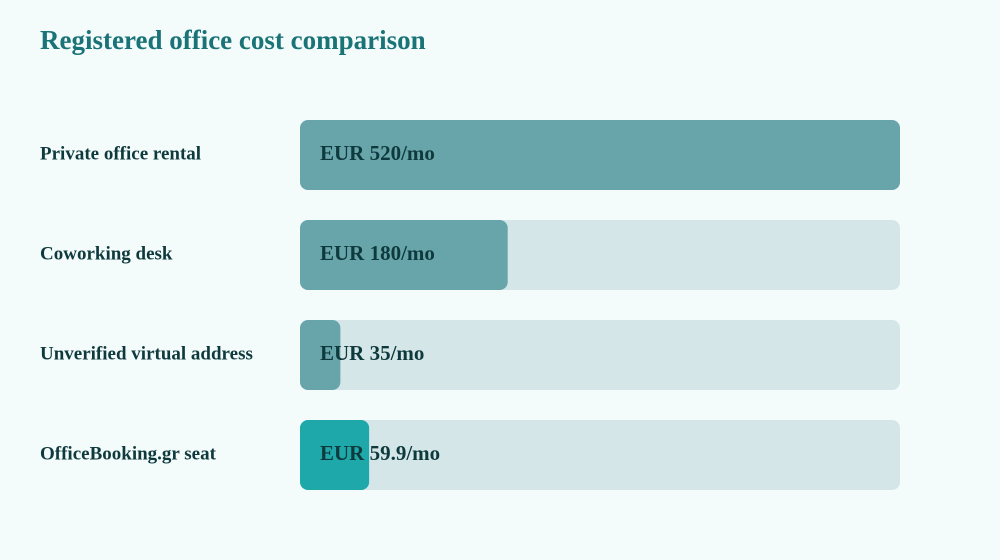  Describe the element at coordinates (120, 153) in the screenshot. I see `category-label: Private office rental` at that location.